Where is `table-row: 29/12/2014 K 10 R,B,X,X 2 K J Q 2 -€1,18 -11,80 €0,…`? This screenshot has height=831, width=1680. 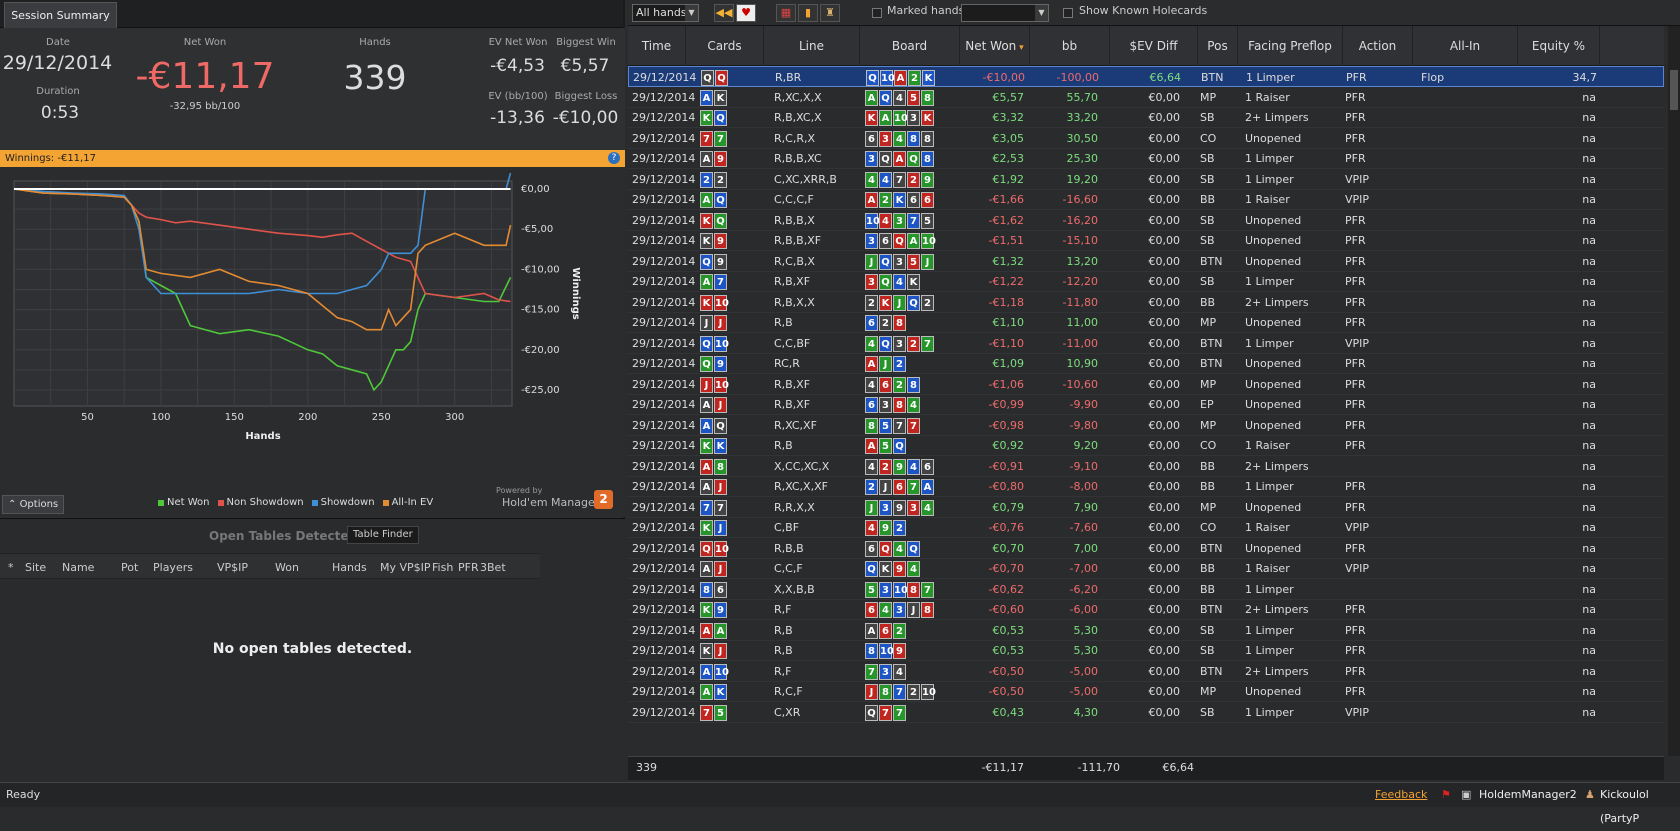 table-row: 29/12/2014 K 10 R,B,X,X 2 K J Q 2 -€1,18 -11,80 €0,… is located at coordinates (1146, 302).